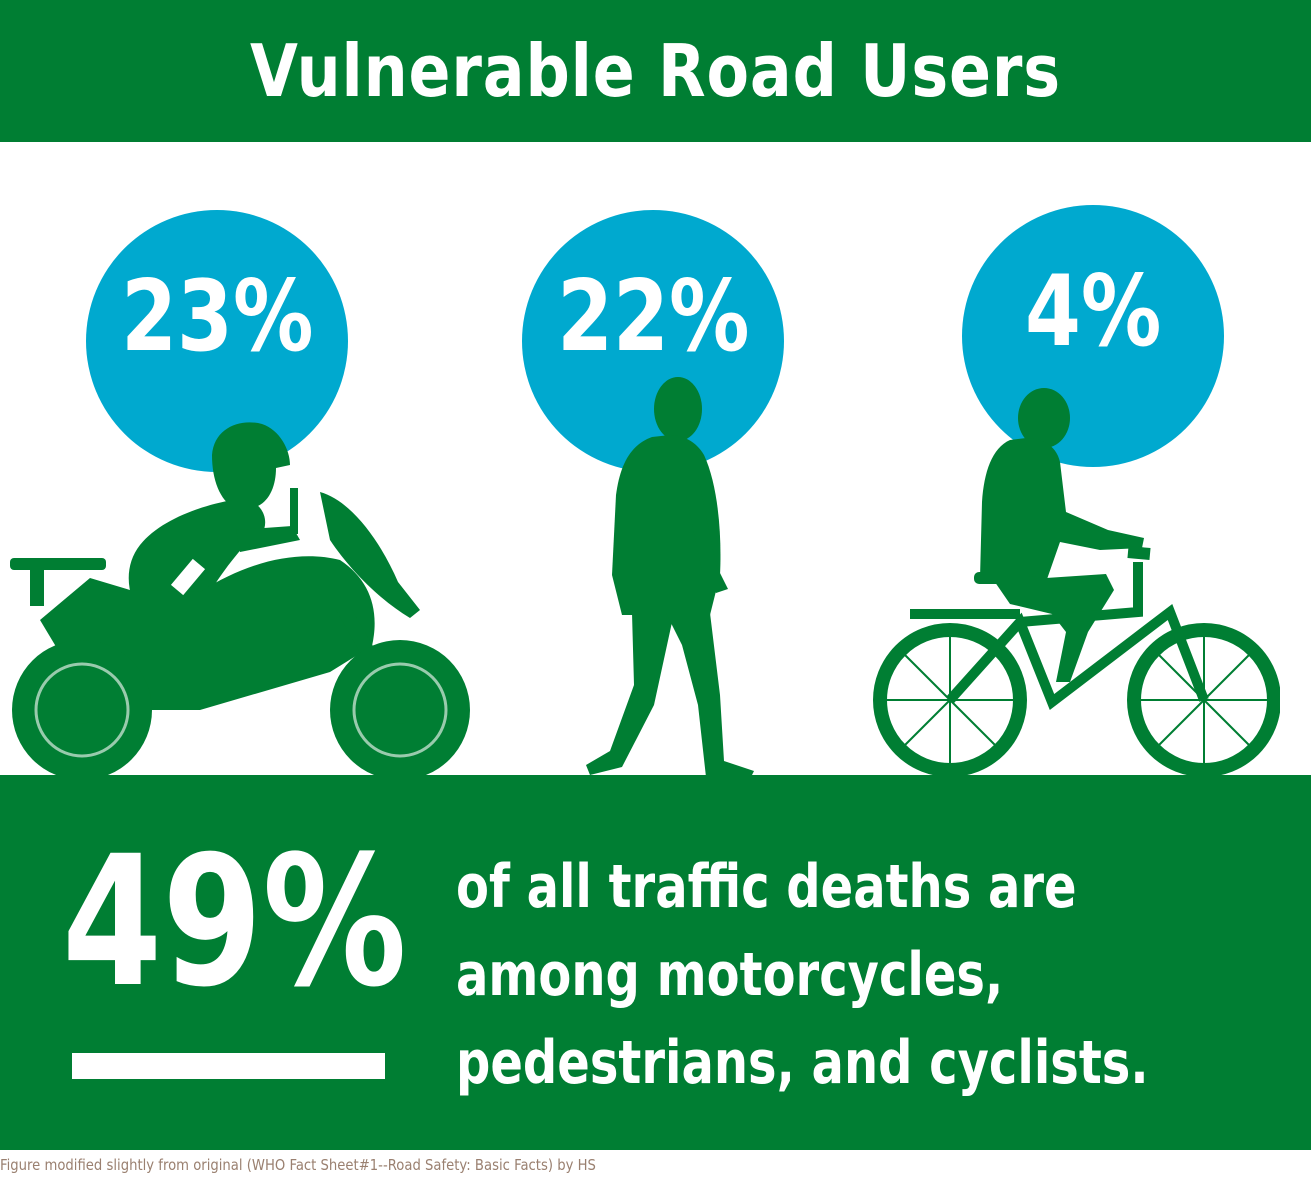 The width and height of the screenshot is (1311, 1178). What do you see at coordinates (730, 975) in the screenshot?
I see `summary-line-2: among motorcycles,` at bounding box center [730, 975].